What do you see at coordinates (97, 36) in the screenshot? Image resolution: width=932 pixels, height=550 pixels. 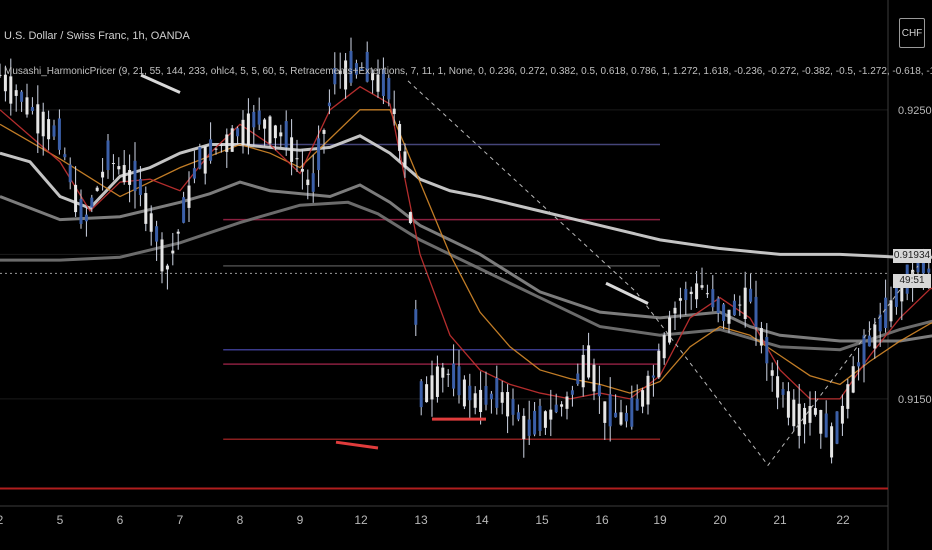 I see `symbol-title: U.S. Dollar / Swiss Franc, 1h, OANDA` at bounding box center [97, 36].